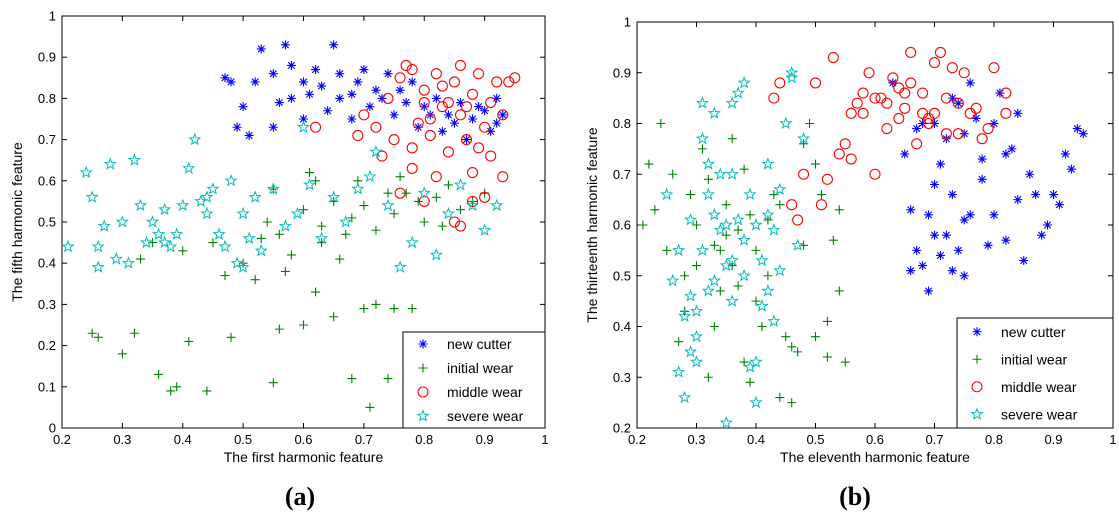  Describe the element at coordinates (934, 439) in the screenshot. I see `x-tick-label: 0.7` at that location.